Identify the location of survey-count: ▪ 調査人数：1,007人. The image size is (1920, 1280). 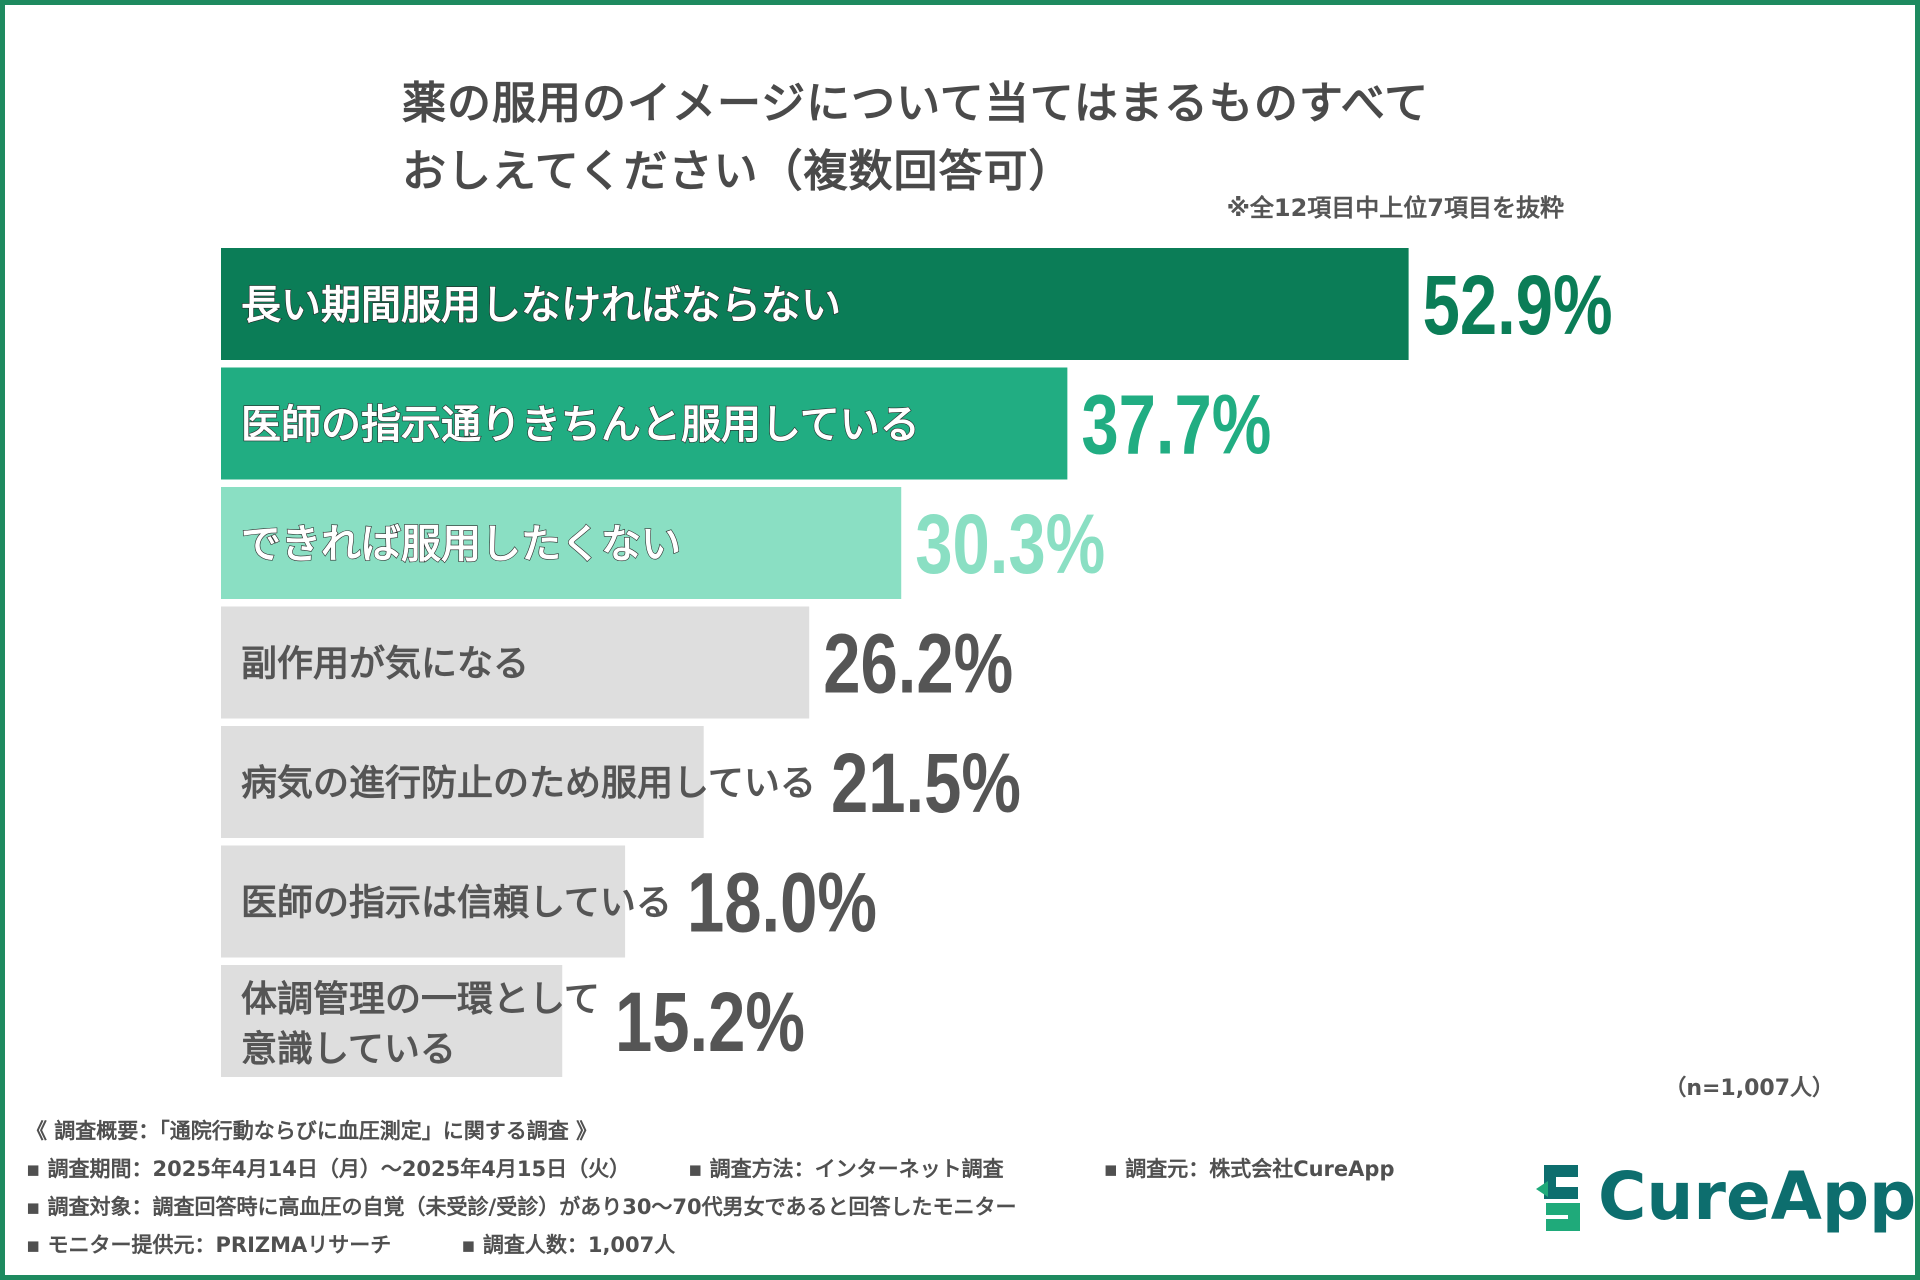
(568, 1245).